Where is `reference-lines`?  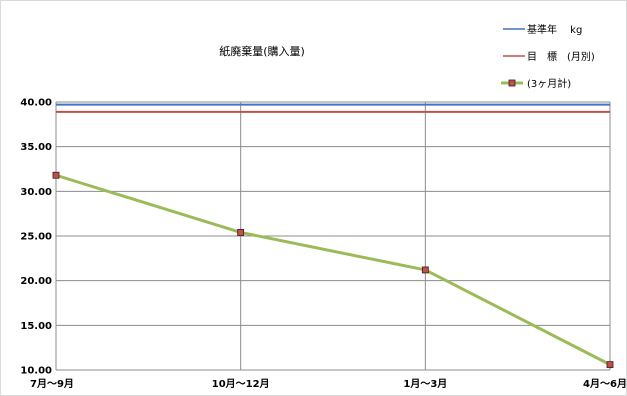
reference-lines is located at coordinates (333, 108).